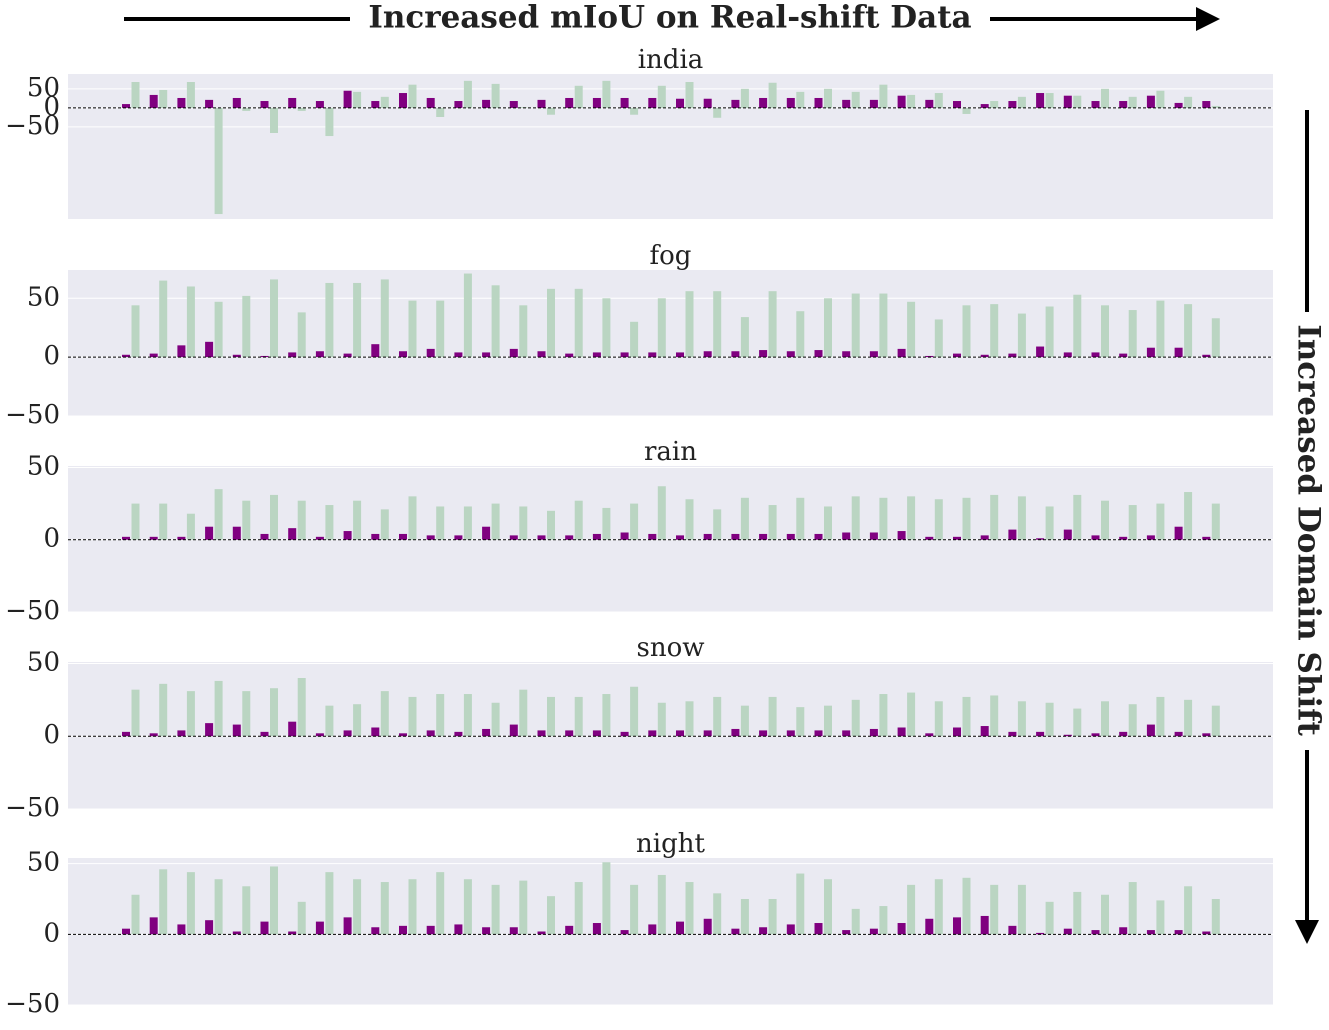 The image size is (1329, 1030). I want to click on panel-title: night, so click(670, 844).